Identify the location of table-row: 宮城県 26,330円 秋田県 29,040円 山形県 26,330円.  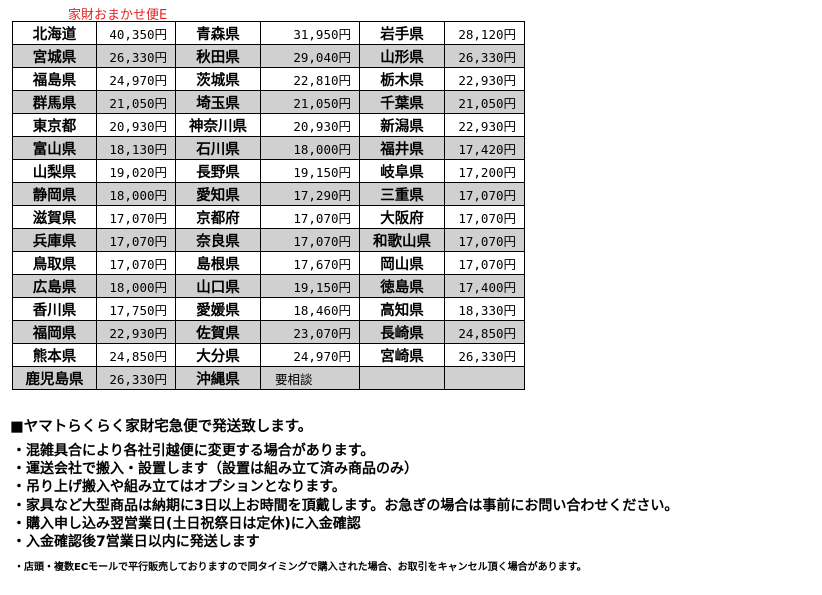
(268, 56).